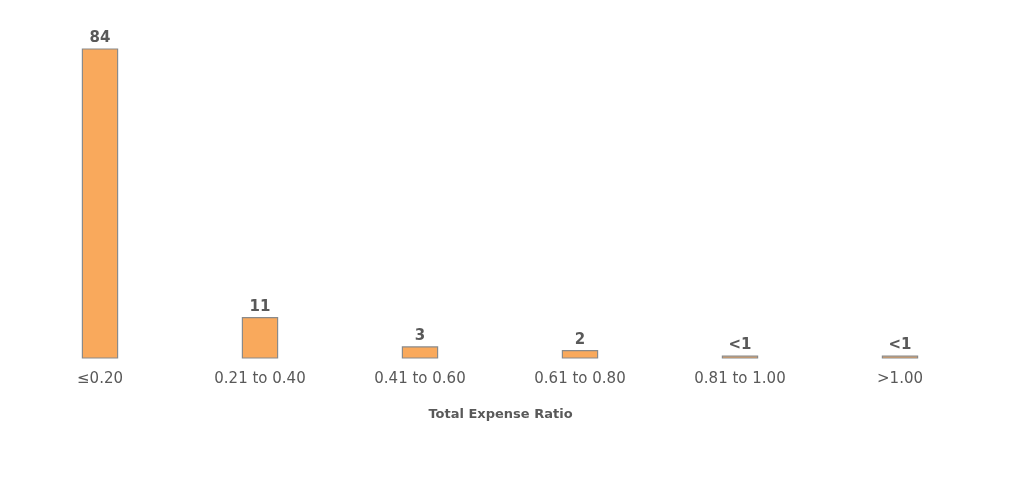  What do you see at coordinates (500, 413) in the screenshot?
I see `x-axis-title: Total Expense Ratio` at bounding box center [500, 413].